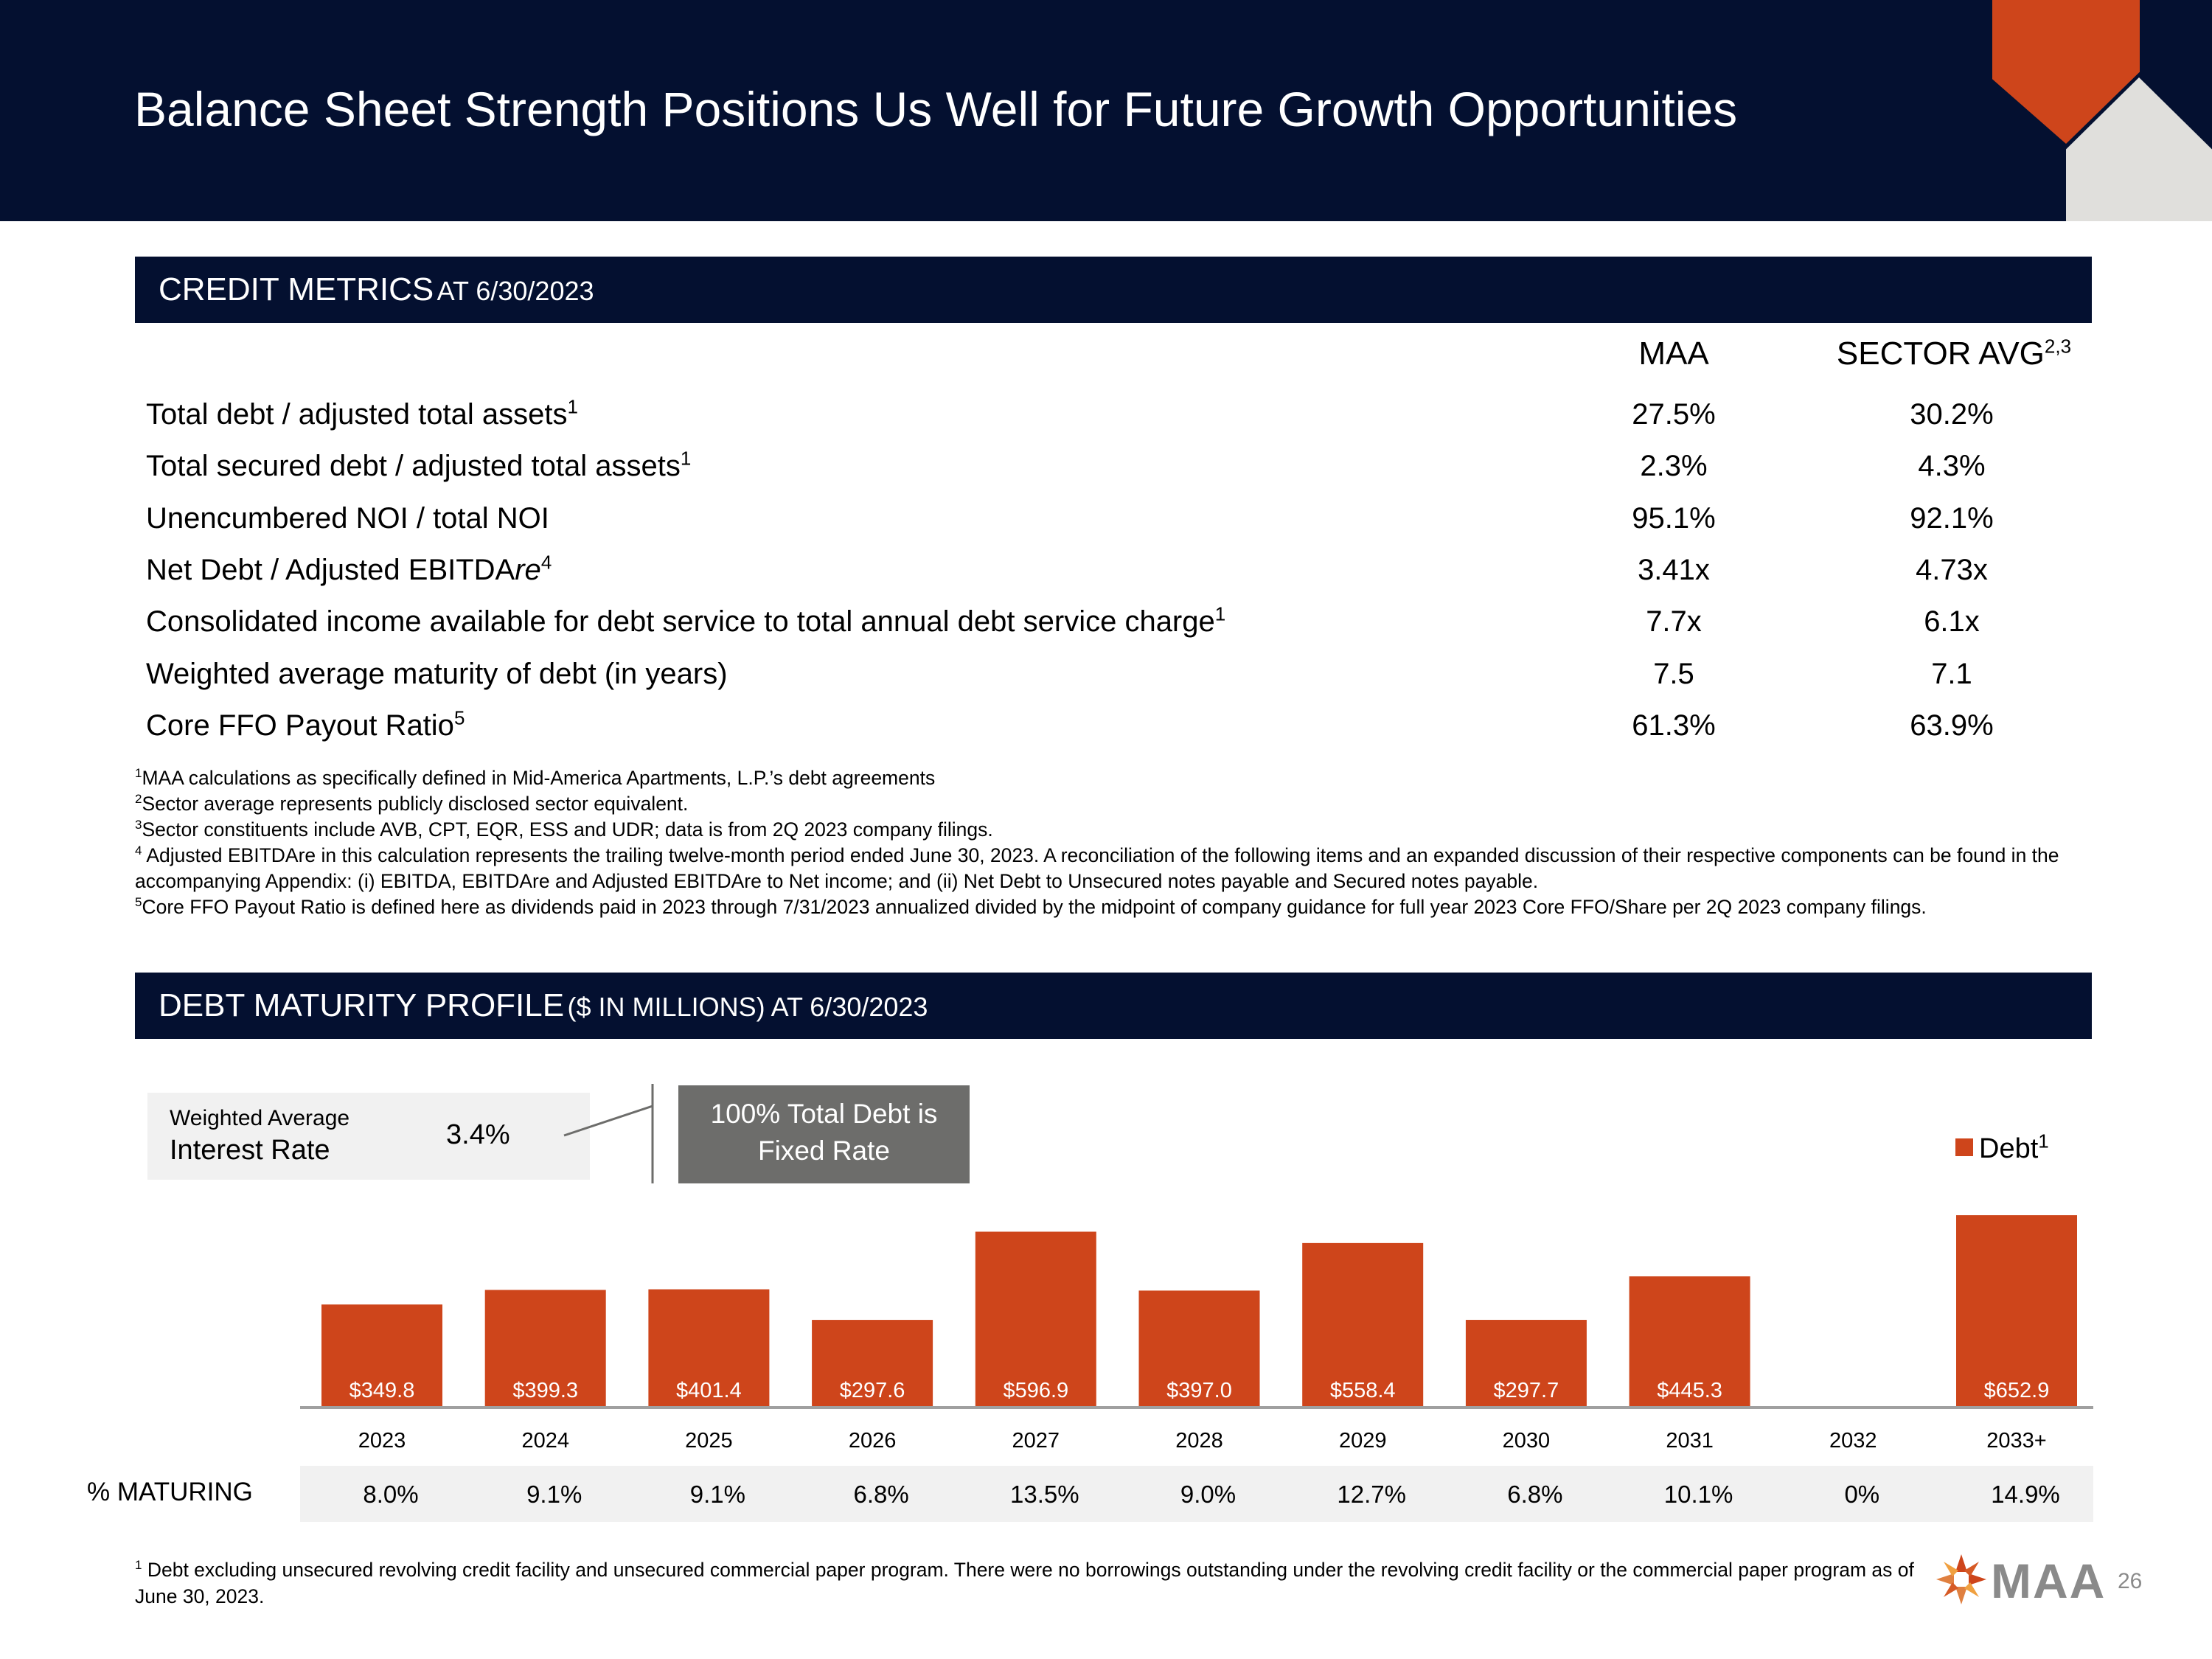 This screenshot has width=2212, height=1659. I want to click on column-header-sector-sup: 2,3, so click(2058, 346).